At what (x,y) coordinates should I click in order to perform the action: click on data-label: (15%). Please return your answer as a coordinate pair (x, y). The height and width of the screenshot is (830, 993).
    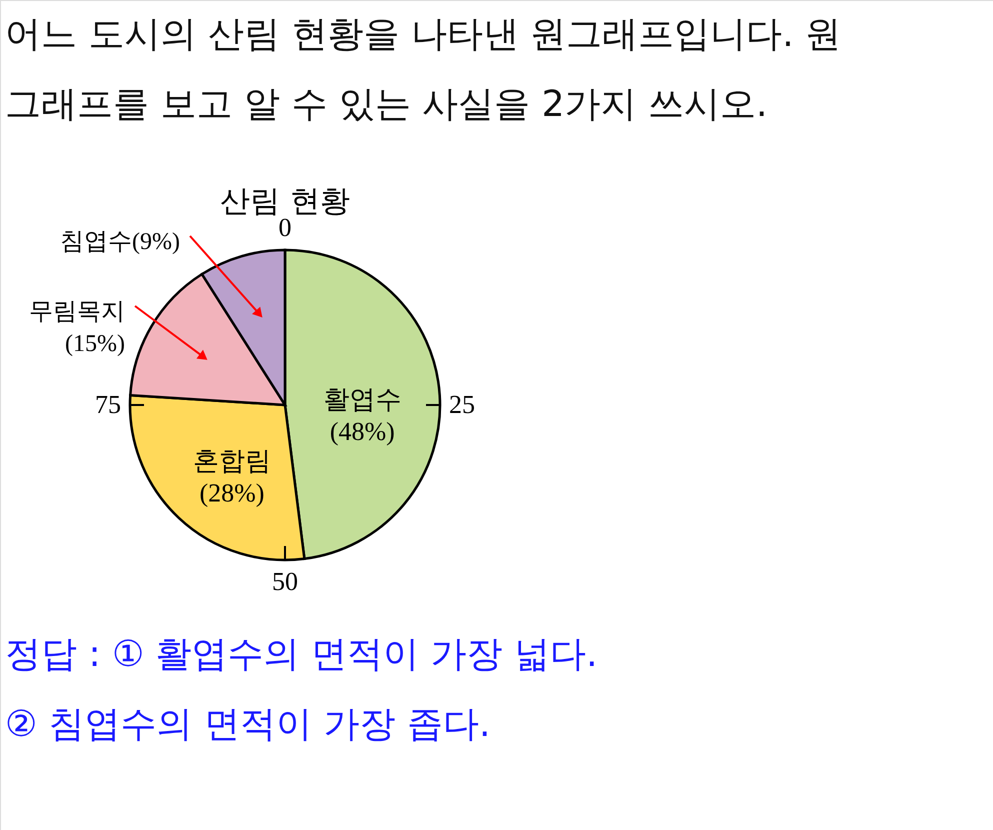
    Looking at the image, I should click on (95, 344).